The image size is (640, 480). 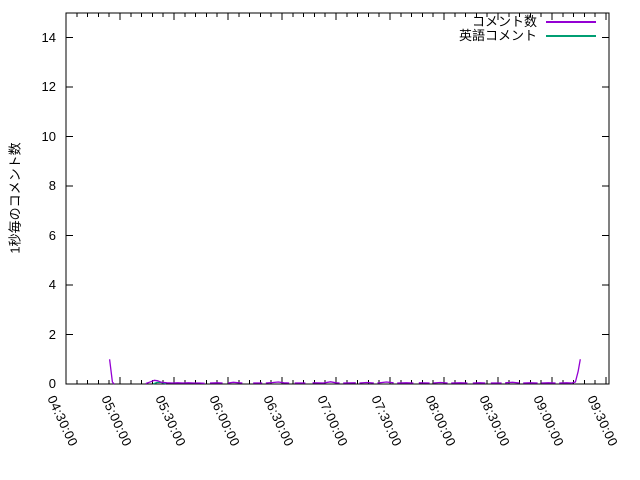 What do you see at coordinates (48, 37) in the screenshot?
I see `y-tick-label: 14` at bounding box center [48, 37].